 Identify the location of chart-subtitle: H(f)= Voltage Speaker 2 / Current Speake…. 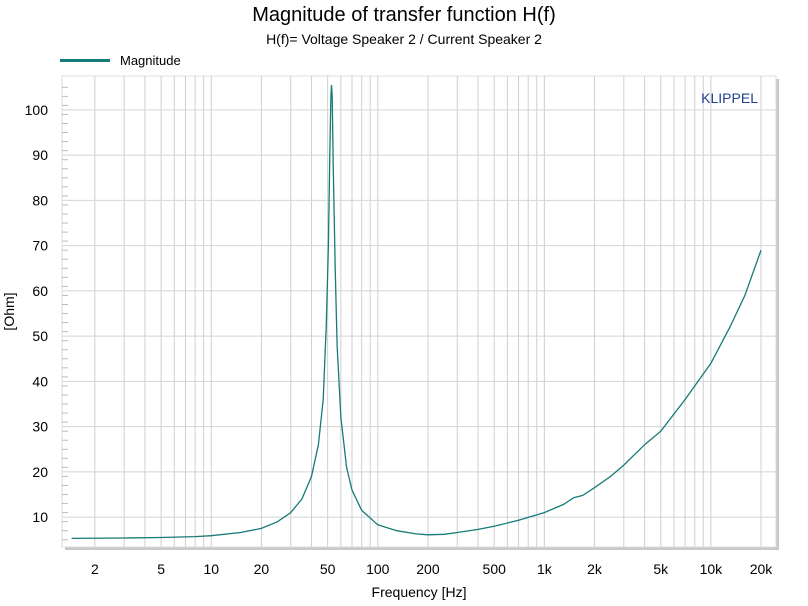
(404, 39).